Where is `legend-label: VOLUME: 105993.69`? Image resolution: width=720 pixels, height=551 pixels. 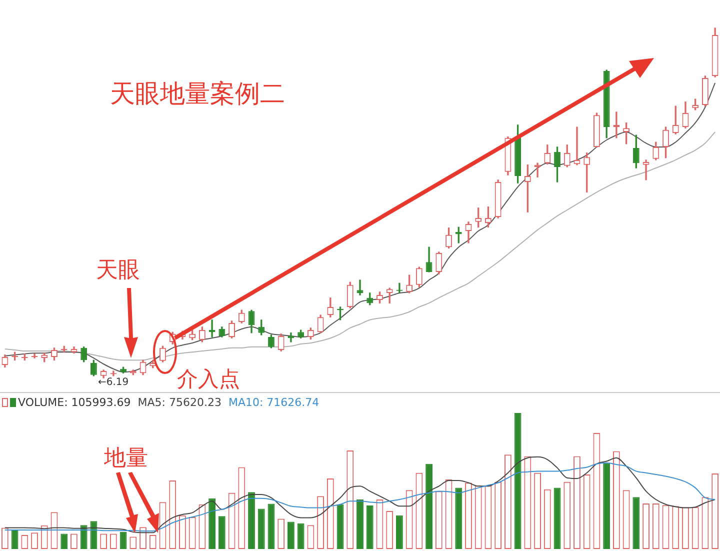 legend-label: VOLUME: 105993.69 is located at coordinates (74, 402).